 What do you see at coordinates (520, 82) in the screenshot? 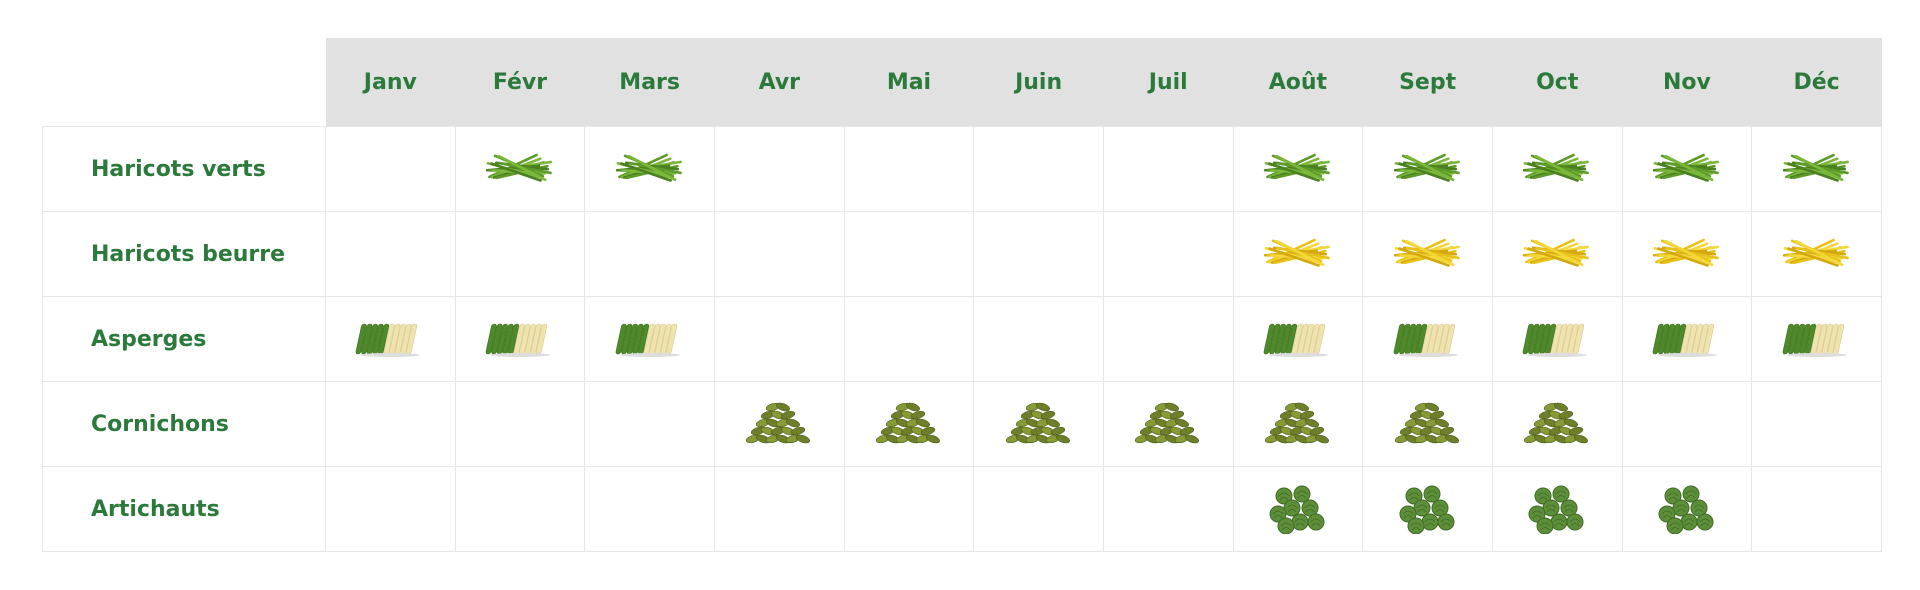
I see `month-header: Févr` at bounding box center [520, 82].